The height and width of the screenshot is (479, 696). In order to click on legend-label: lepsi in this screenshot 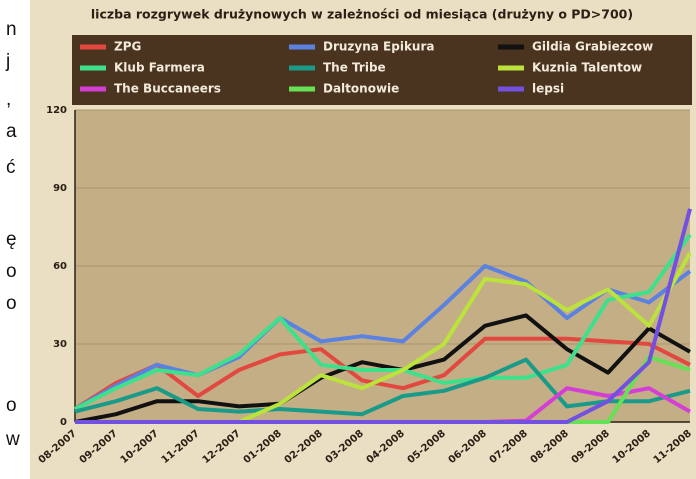, I will do `click(548, 89)`.